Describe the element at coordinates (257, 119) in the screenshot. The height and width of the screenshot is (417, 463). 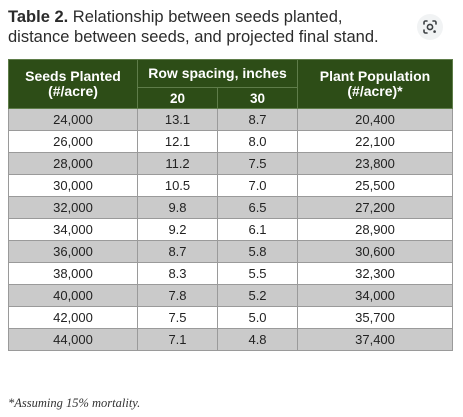
I see `spacing-30-cell: 8.7` at that location.